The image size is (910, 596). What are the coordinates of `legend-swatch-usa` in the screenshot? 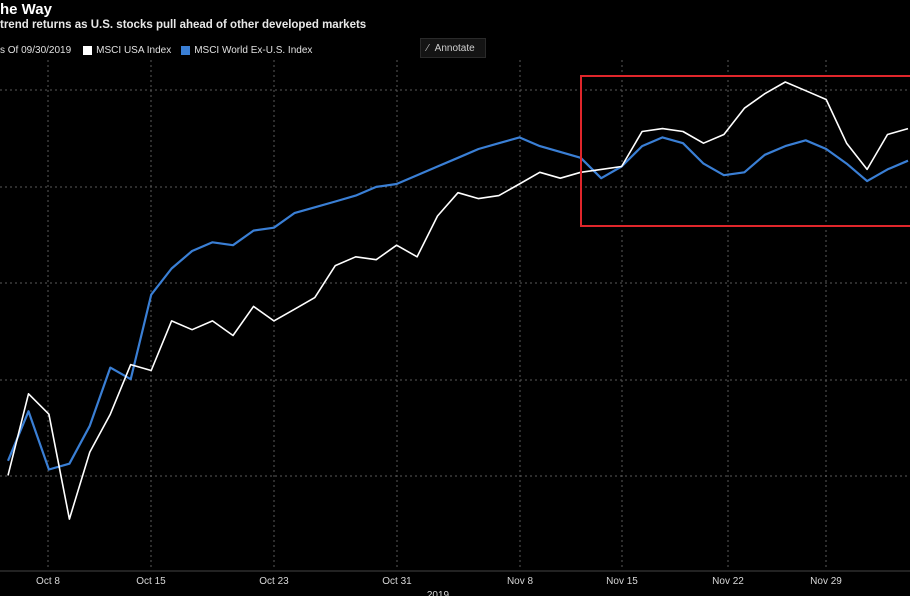 It's located at (88, 50).